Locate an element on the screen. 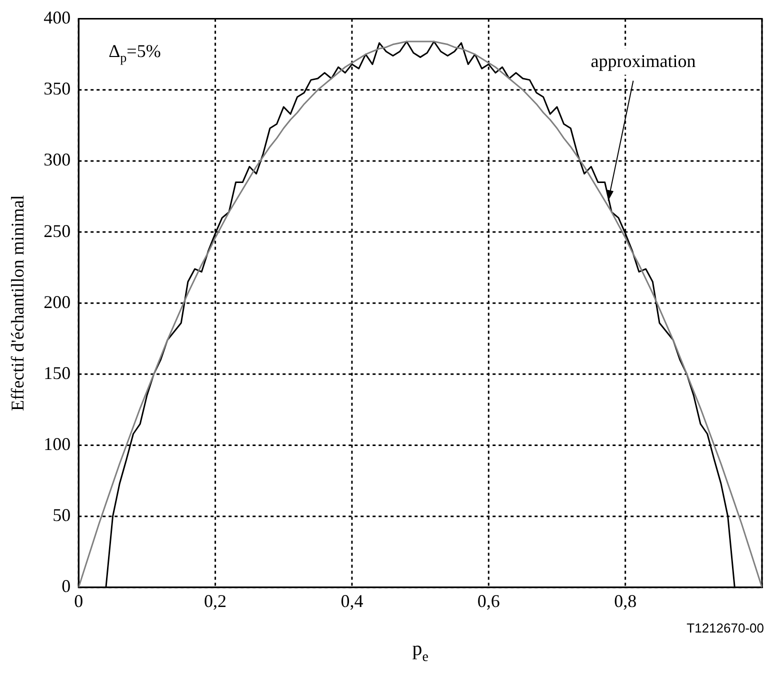 This screenshot has width=766, height=673. annotation: approximation is located at coordinates (643, 60).